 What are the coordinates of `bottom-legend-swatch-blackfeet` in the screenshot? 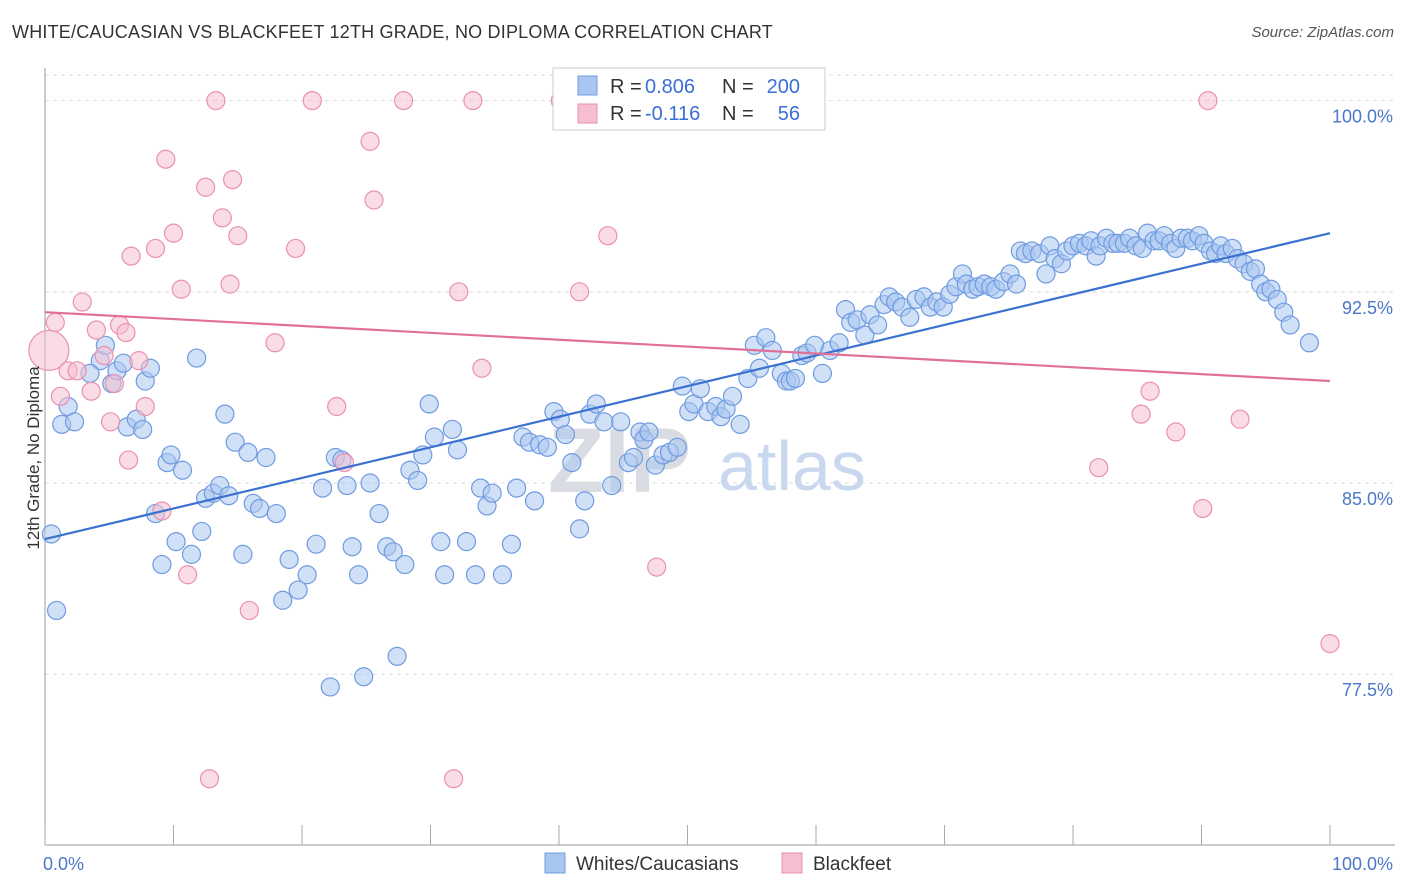 It's located at (792, 863).